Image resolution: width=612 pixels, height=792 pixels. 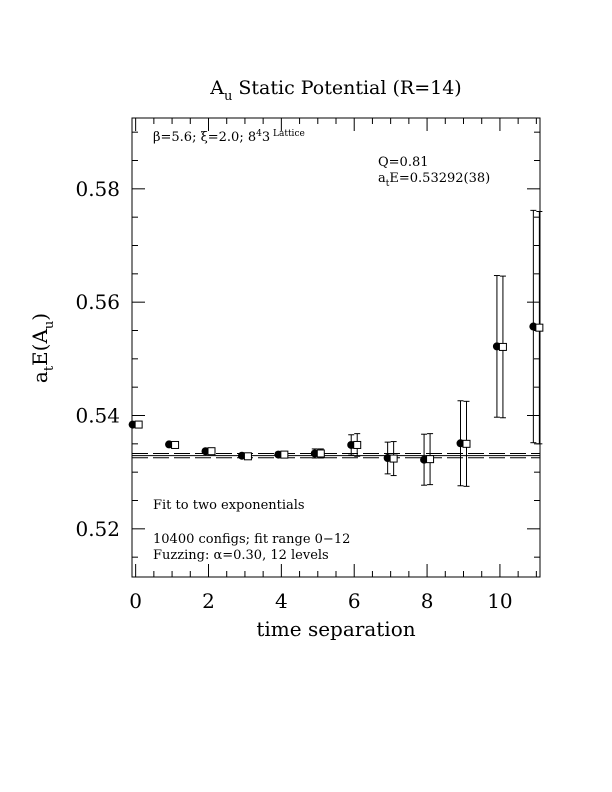 I want to click on y-tick-label: 0.58, so click(x=97, y=189).